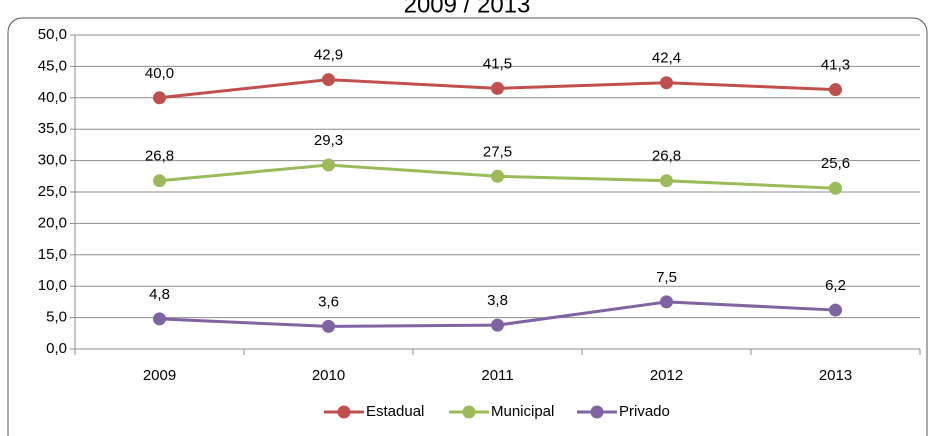 Image resolution: width=929 pixels, height=436 pixels. Describe the element at coordinates (56, 348) in the screenshot. I see `y-tick-label: 0,0` at that location.